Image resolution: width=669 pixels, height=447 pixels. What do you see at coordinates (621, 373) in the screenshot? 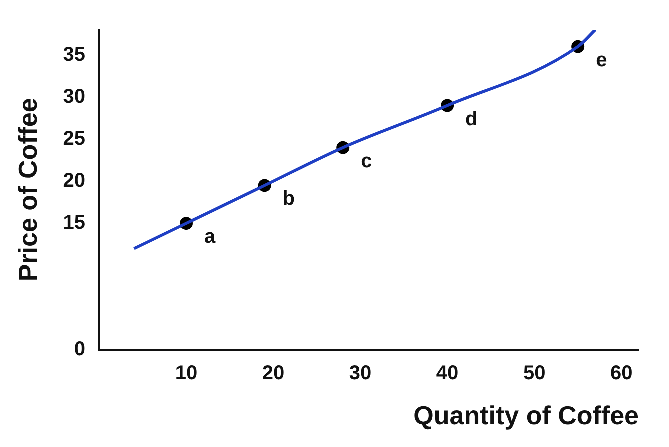
I see `x-tick-label: 60` at bounding box center [621, 373].